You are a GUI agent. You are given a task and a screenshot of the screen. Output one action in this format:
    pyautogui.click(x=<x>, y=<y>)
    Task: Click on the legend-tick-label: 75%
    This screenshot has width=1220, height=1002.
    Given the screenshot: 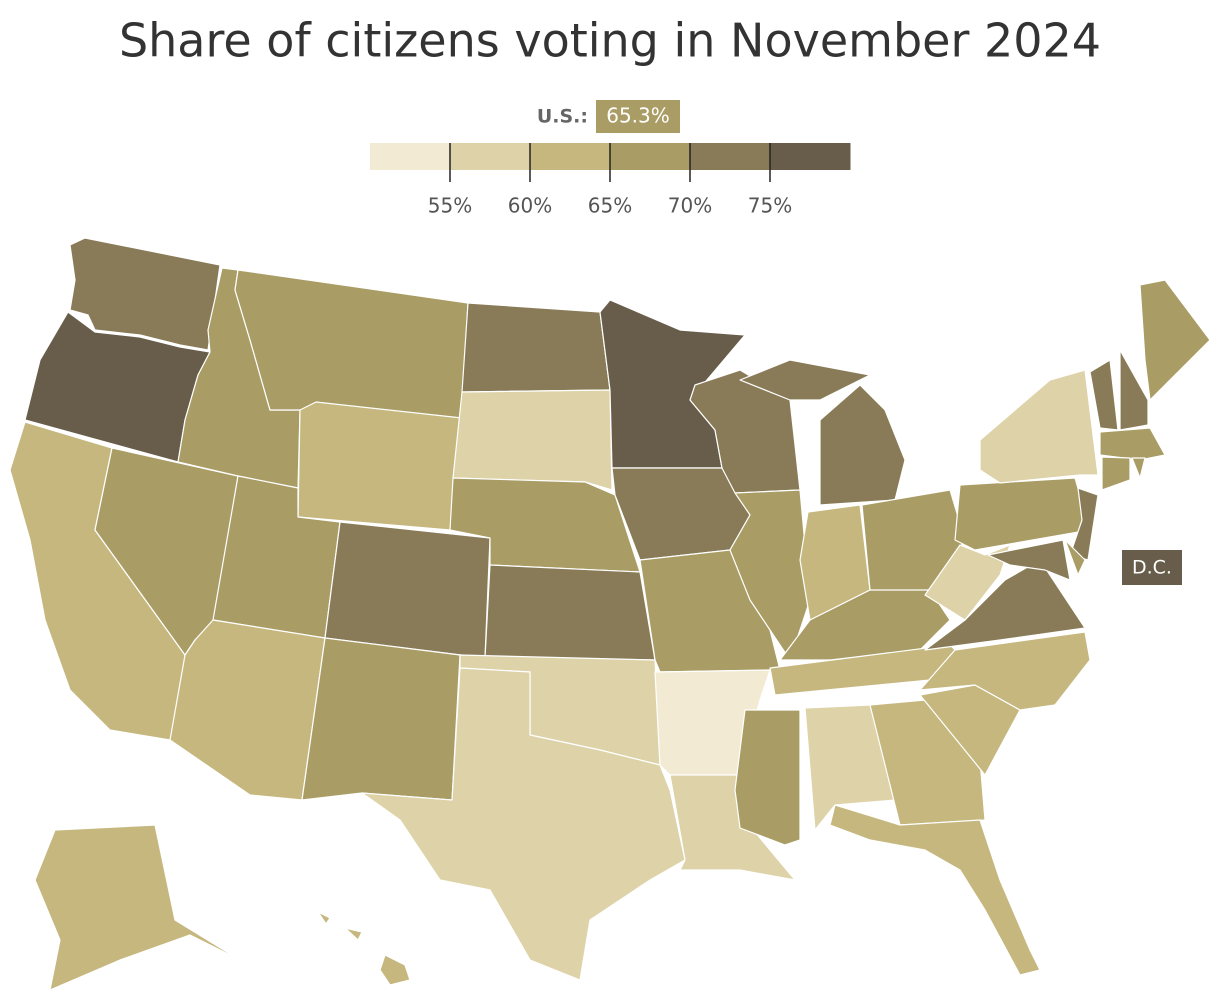 What is the action you would take?
    pyautogui.click(x=770, y=206)
    